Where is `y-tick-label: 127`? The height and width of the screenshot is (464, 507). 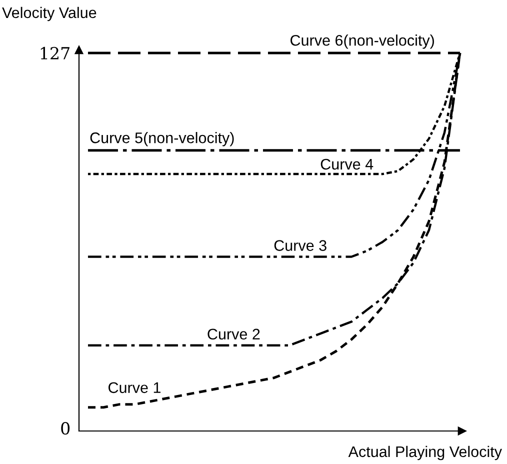
y-tick-label: 127 is located at coordinates (55, 53).